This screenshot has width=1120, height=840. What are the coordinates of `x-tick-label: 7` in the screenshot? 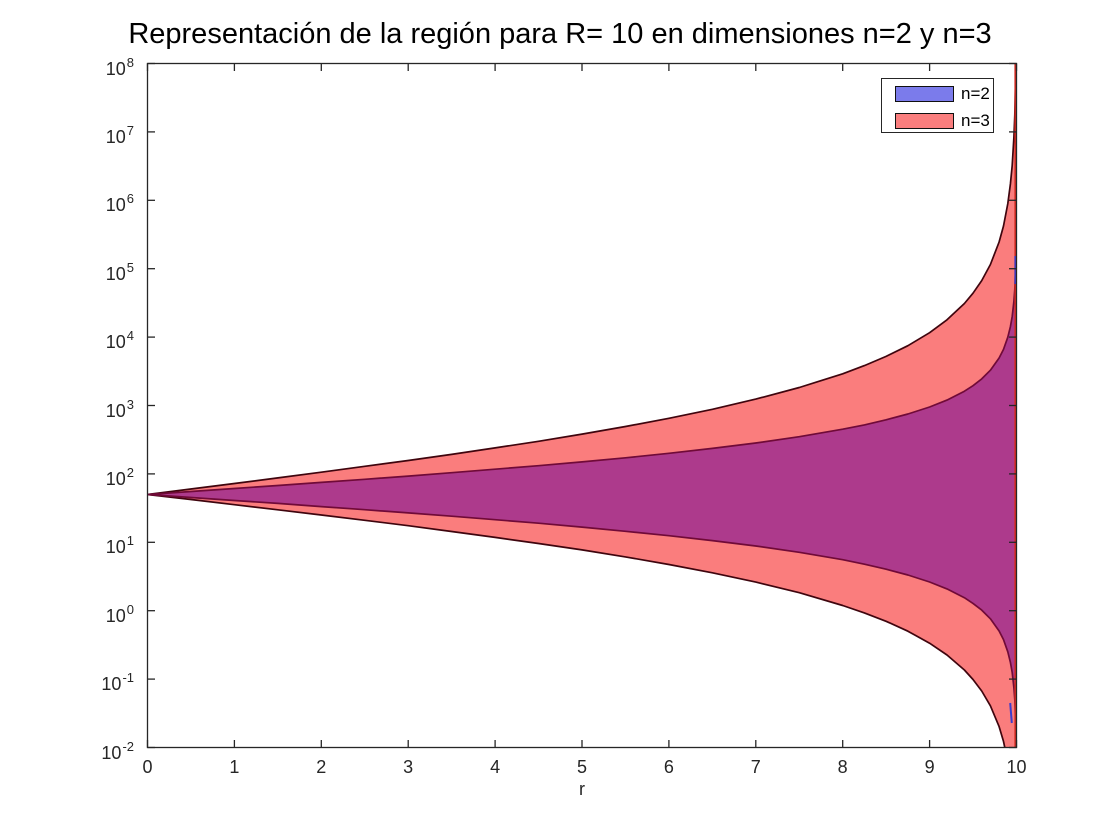 It's located at (755, 767).